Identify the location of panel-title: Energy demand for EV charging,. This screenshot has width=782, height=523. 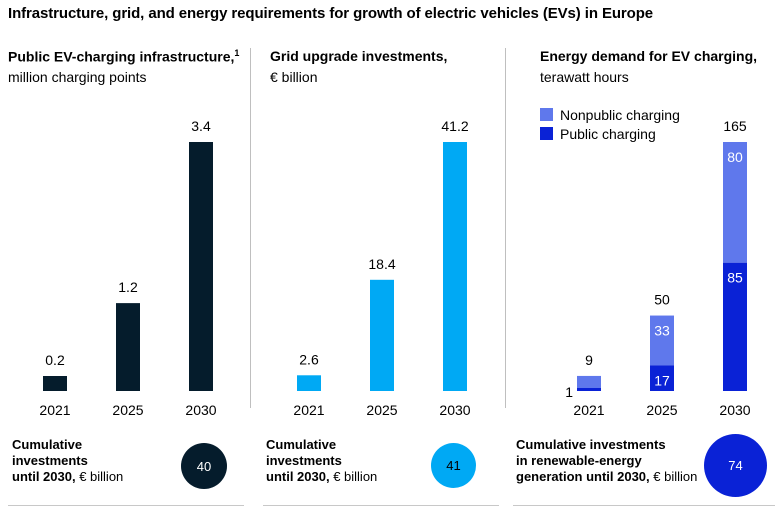
(649, 56).